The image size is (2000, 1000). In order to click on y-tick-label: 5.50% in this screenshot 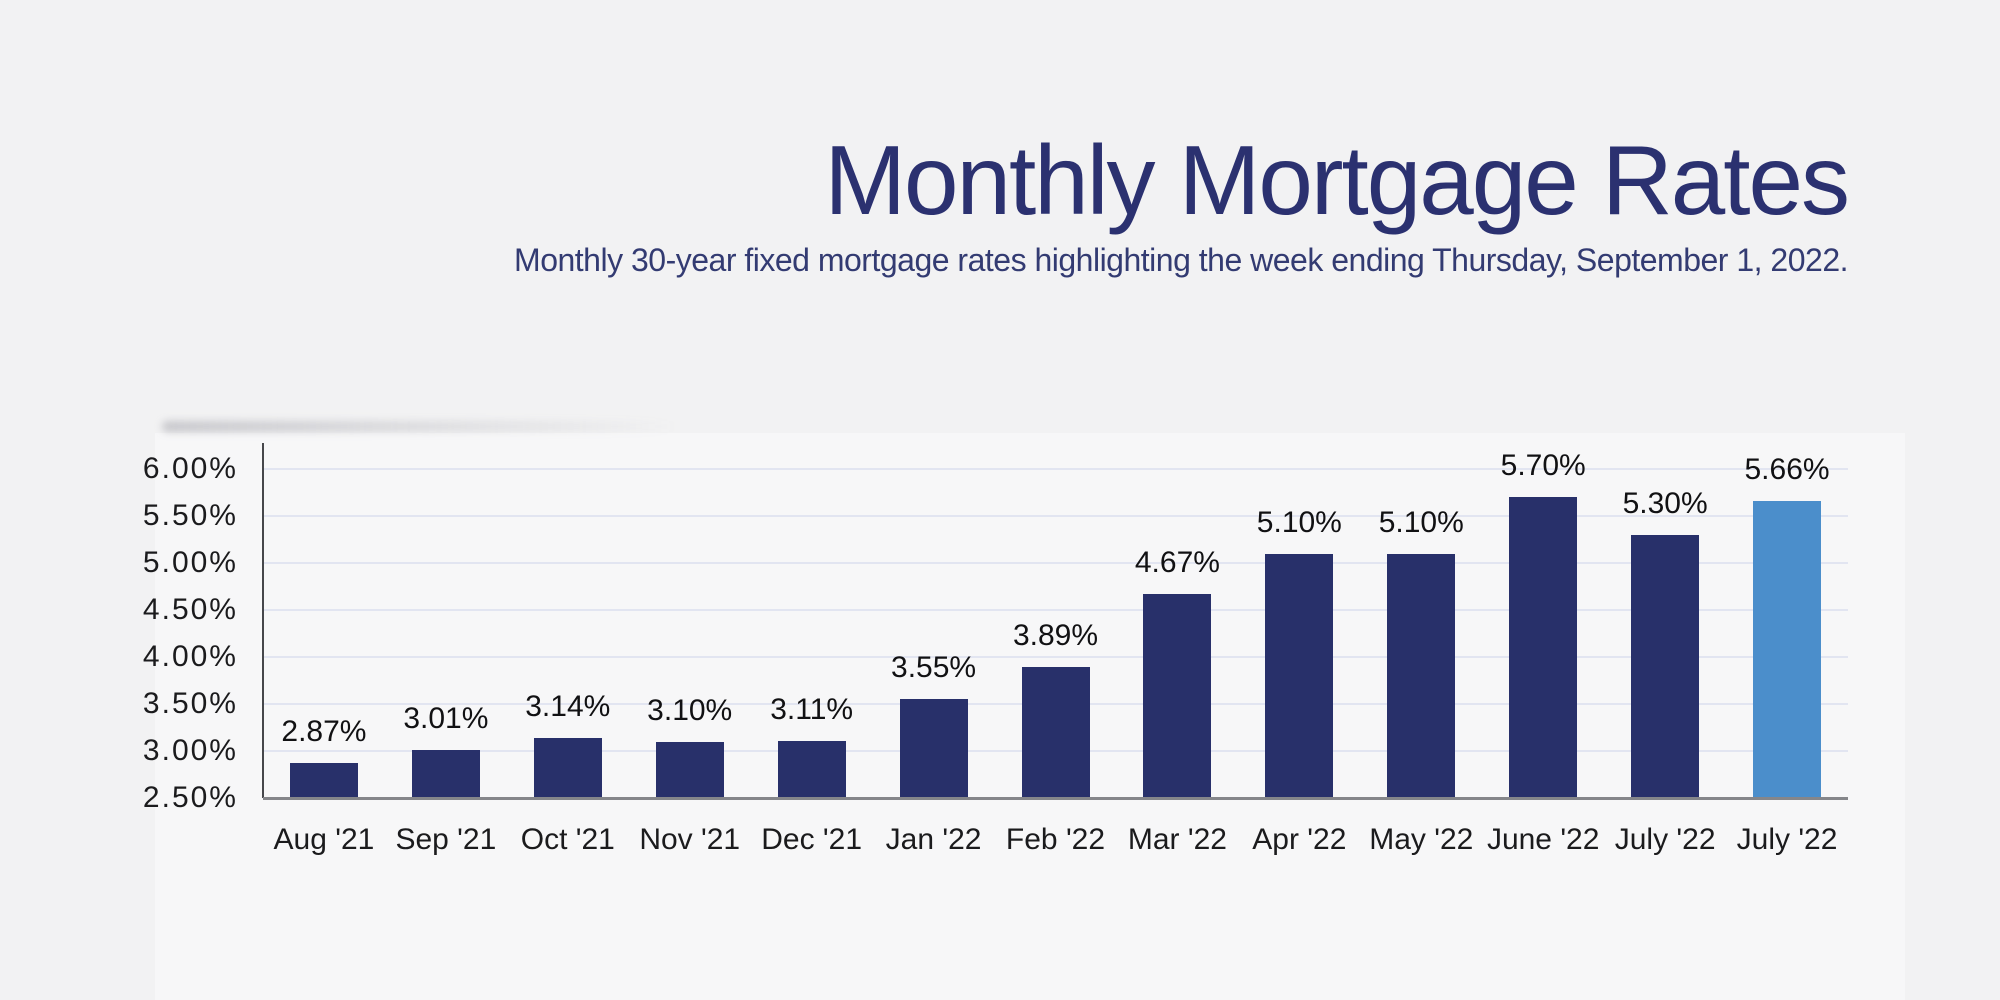, I will do `click(190, 515)`.